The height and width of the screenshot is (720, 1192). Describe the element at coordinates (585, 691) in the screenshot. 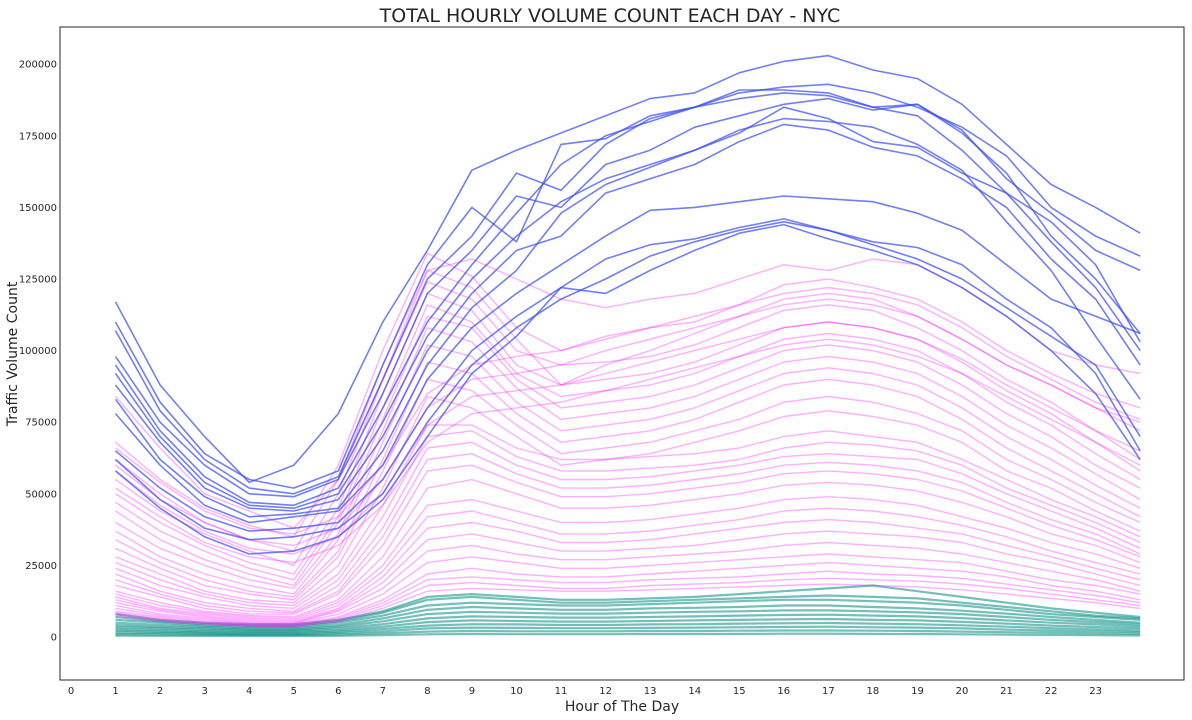

I see `x-axis-ticks: 0 1 2 3 4 5 6 7 8 9 10 11 12 13 14 15 16 17 18 19 20 21 22 23` at that location.